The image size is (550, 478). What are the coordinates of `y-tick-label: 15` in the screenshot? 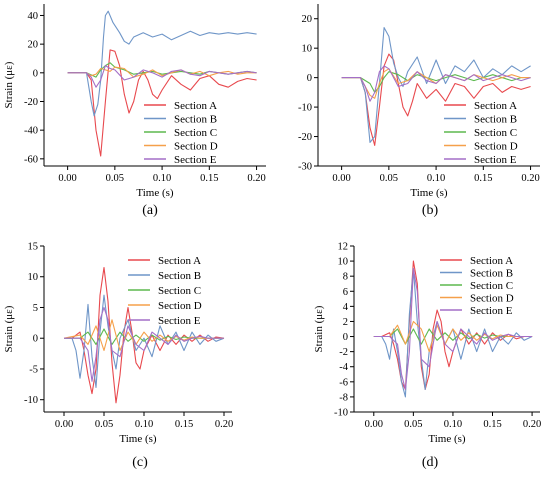 It's located at (33, 247).